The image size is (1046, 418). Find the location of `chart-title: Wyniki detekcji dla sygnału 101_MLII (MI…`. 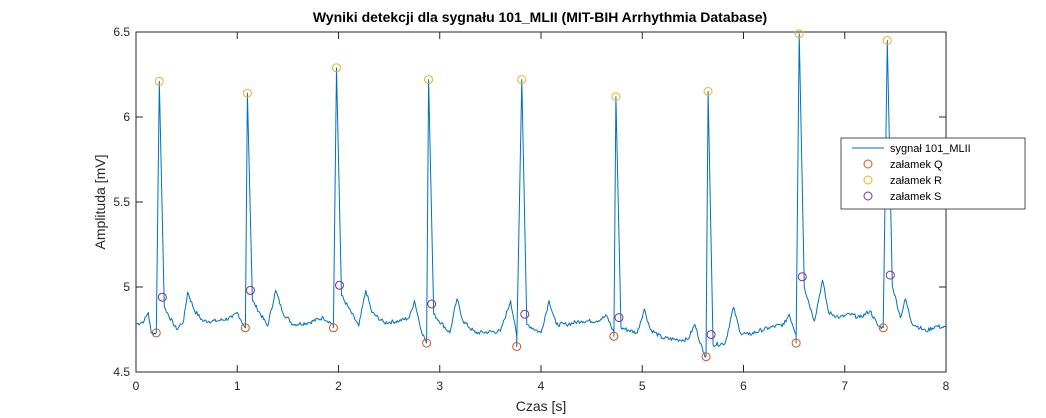

chart-title: Wyniki detekcji dla sygnału 101_MLII (MI… is located at coordinates (540, 17).